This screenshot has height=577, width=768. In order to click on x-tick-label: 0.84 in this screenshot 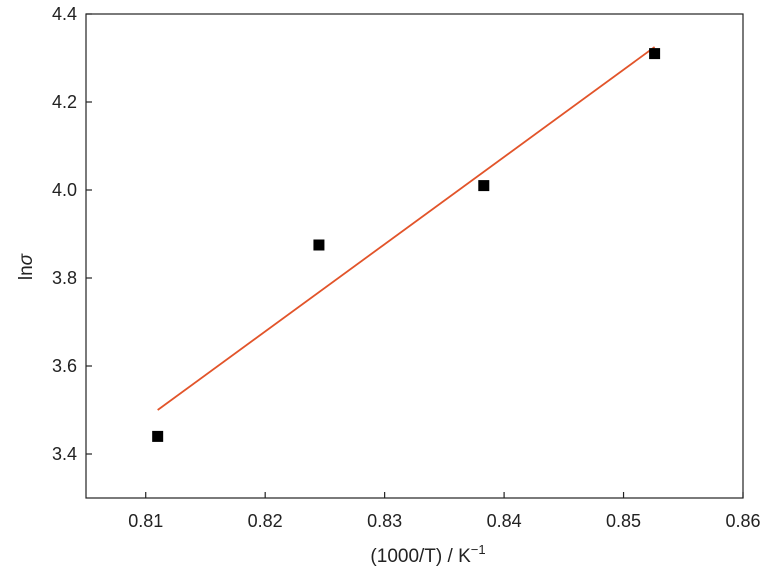, I will do `click(504, 521)`.